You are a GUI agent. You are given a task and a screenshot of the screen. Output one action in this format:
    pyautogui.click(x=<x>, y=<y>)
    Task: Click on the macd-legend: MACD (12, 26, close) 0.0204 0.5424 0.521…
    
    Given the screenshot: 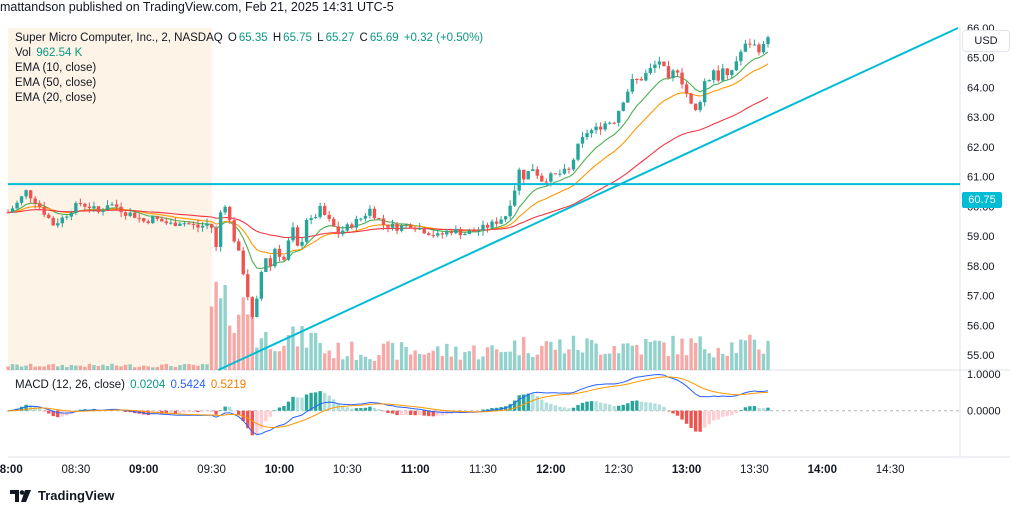 What is the action you would take?
    pyautogui.click(x=131, y=385)
    